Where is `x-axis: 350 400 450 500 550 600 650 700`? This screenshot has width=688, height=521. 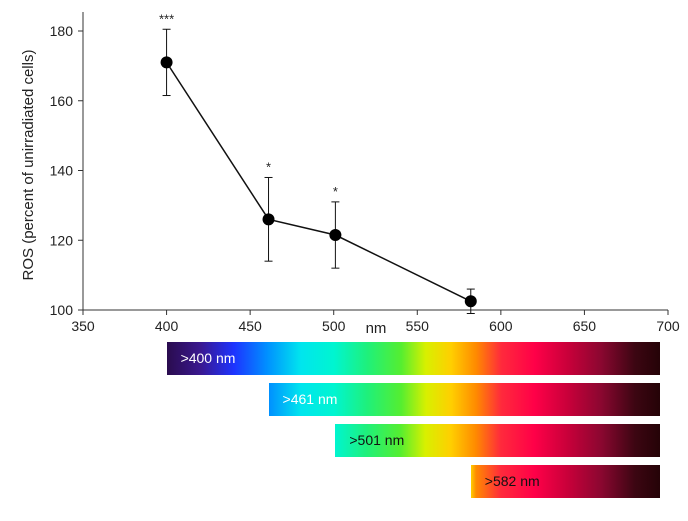 x-axis: 350 400 450 500 550 600 650 700 is located at coordinates (375, 321).